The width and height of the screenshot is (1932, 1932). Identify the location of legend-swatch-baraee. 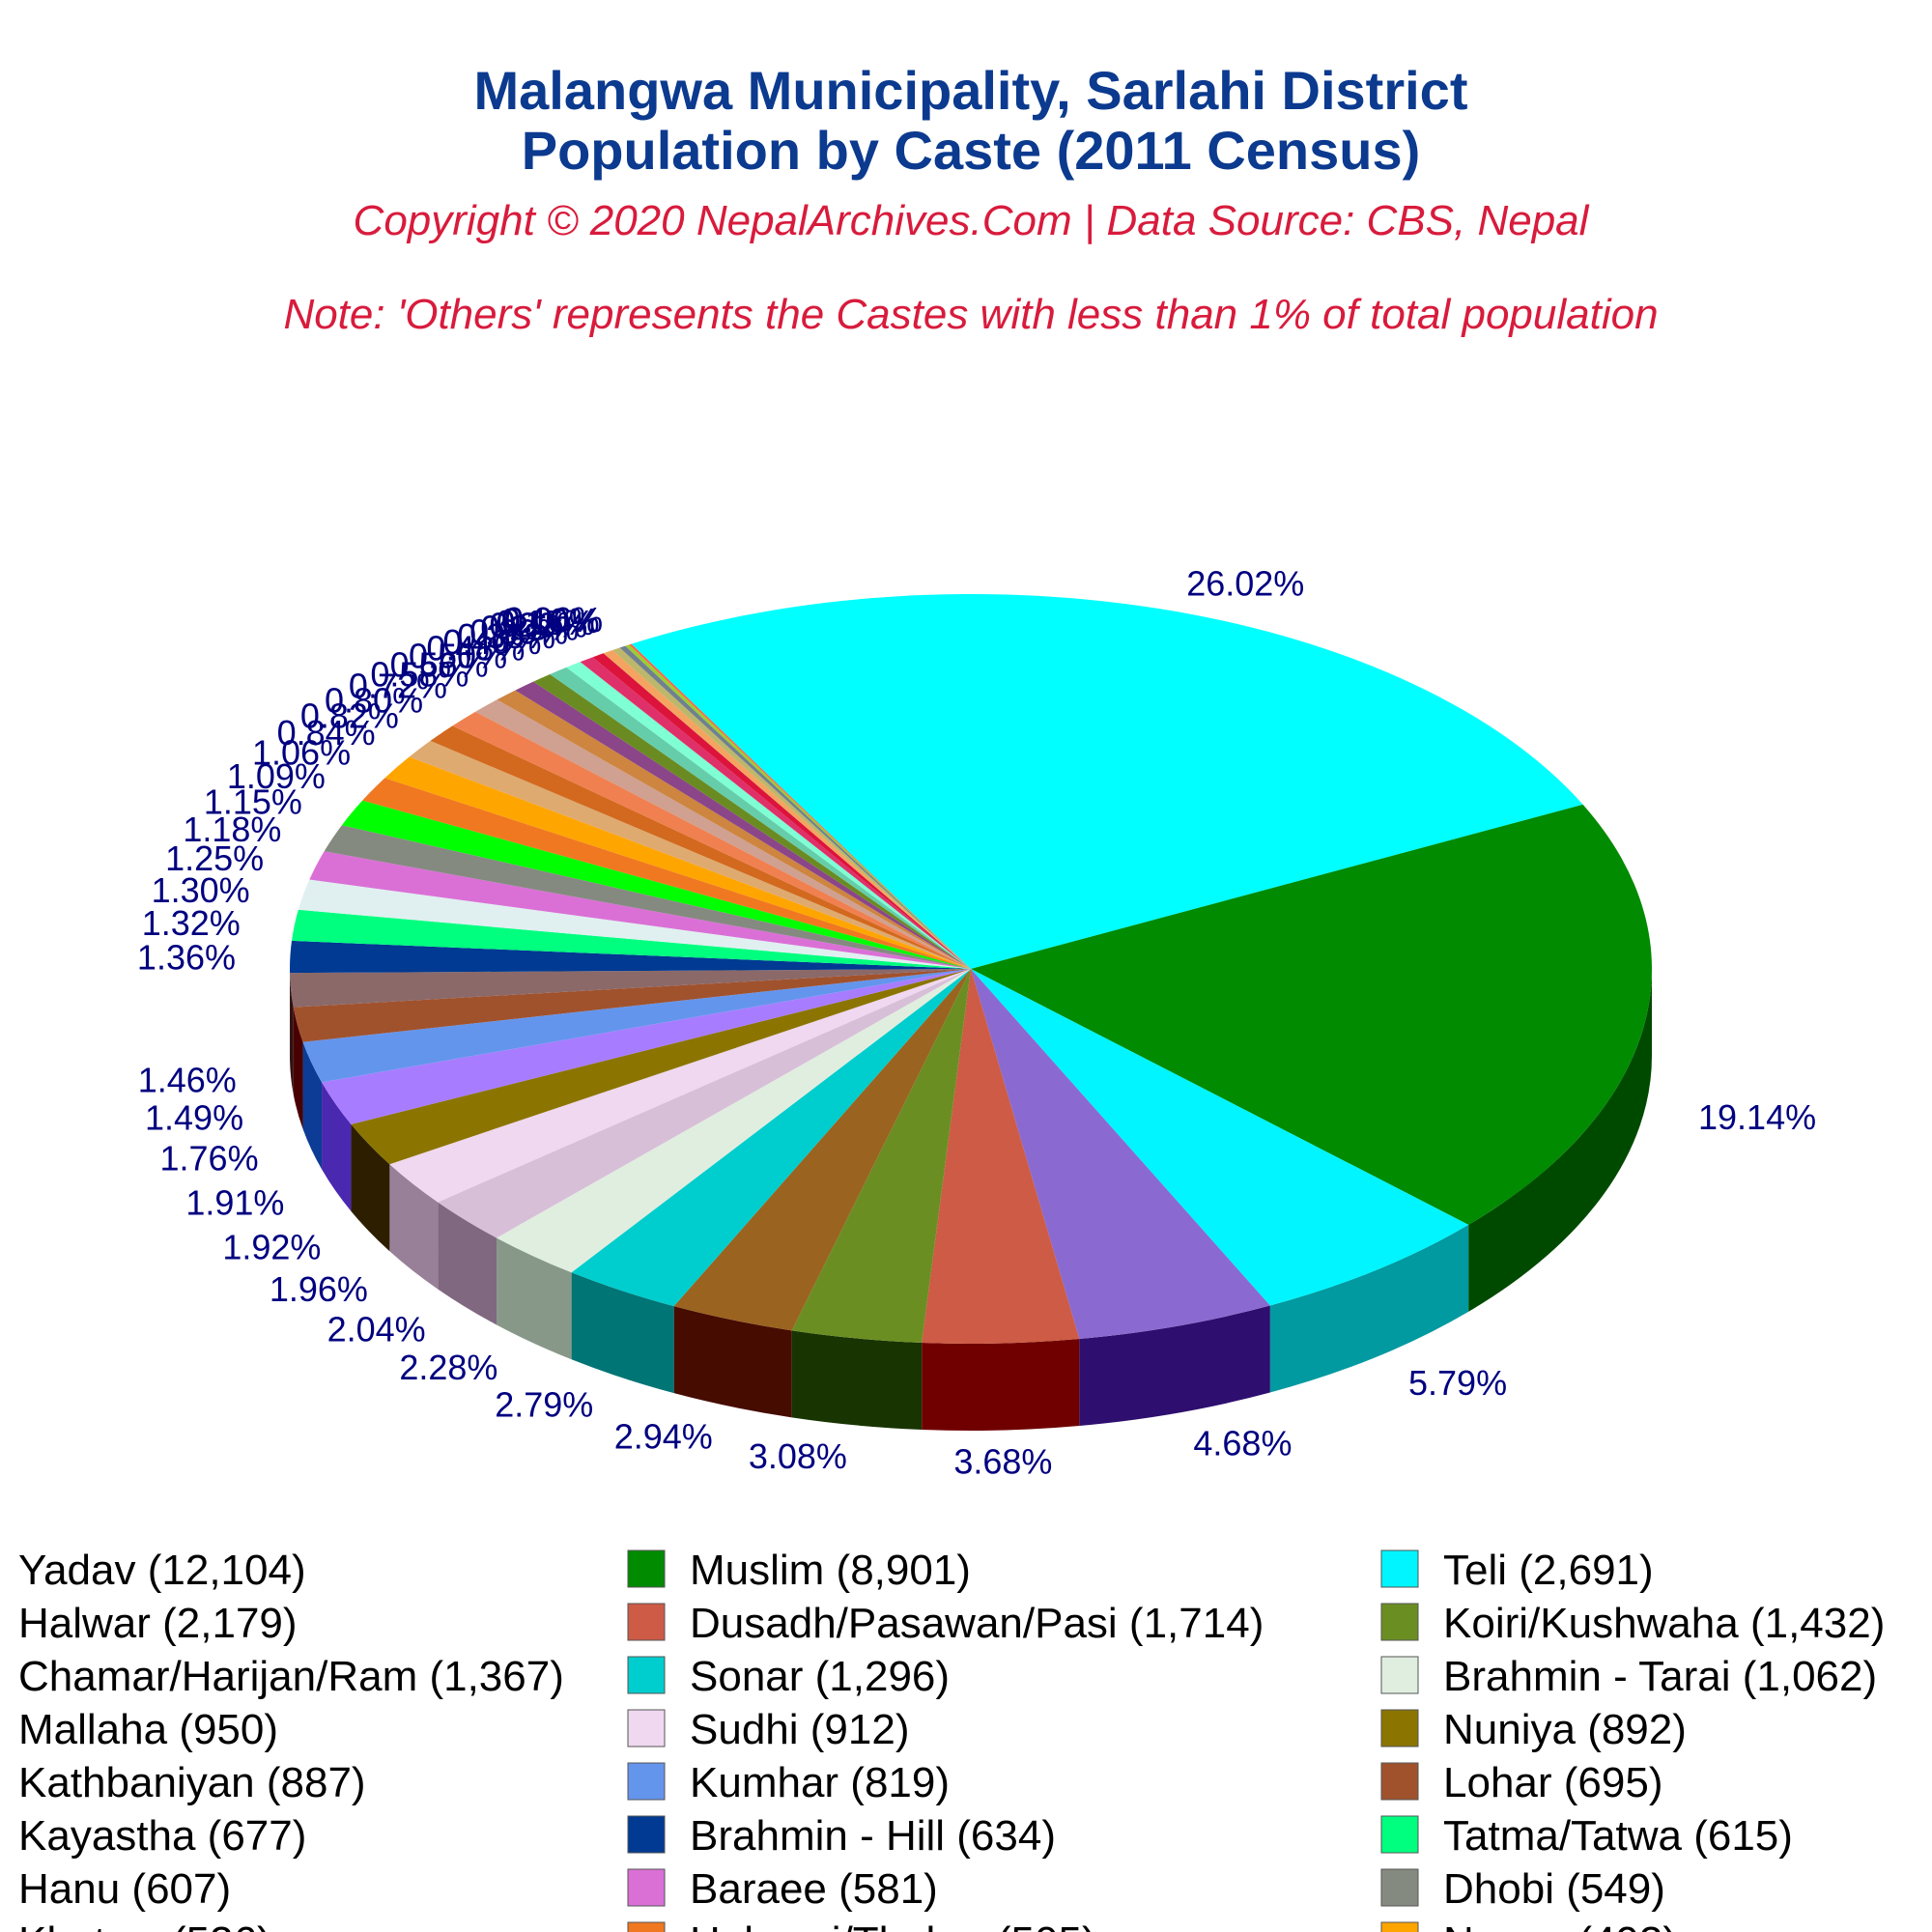
(646, 1887).